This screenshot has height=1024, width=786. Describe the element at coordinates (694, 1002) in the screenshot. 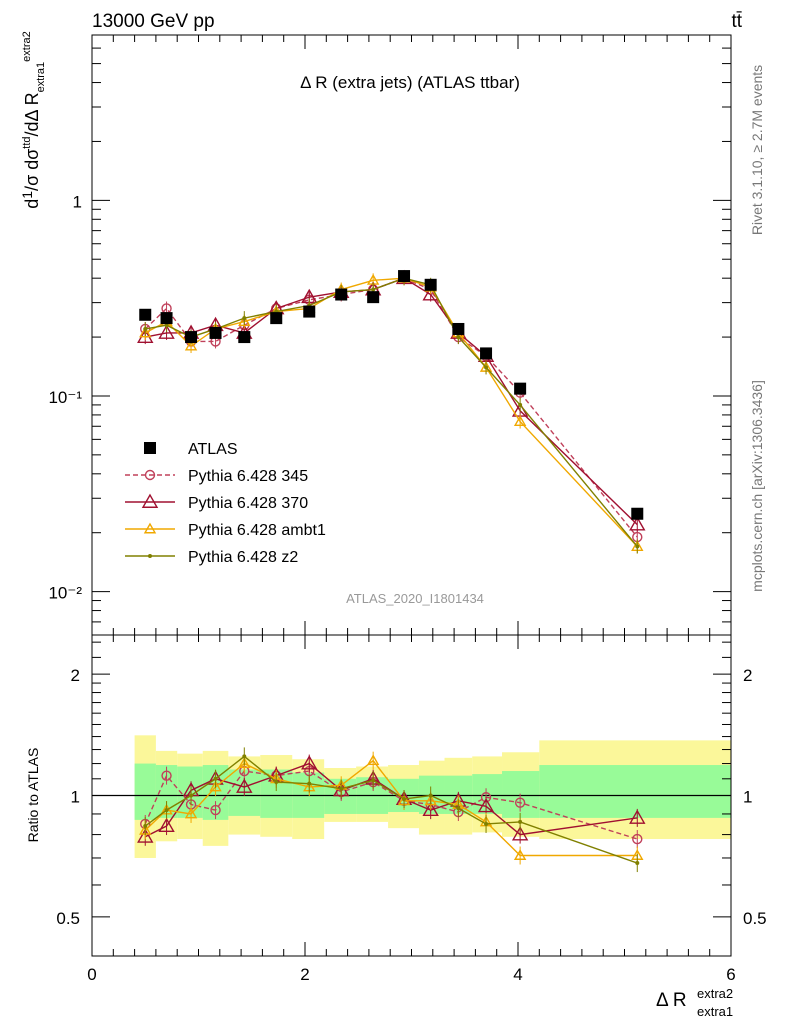

I see `x-axis-label: Δ R extra2 extra1` at that location.